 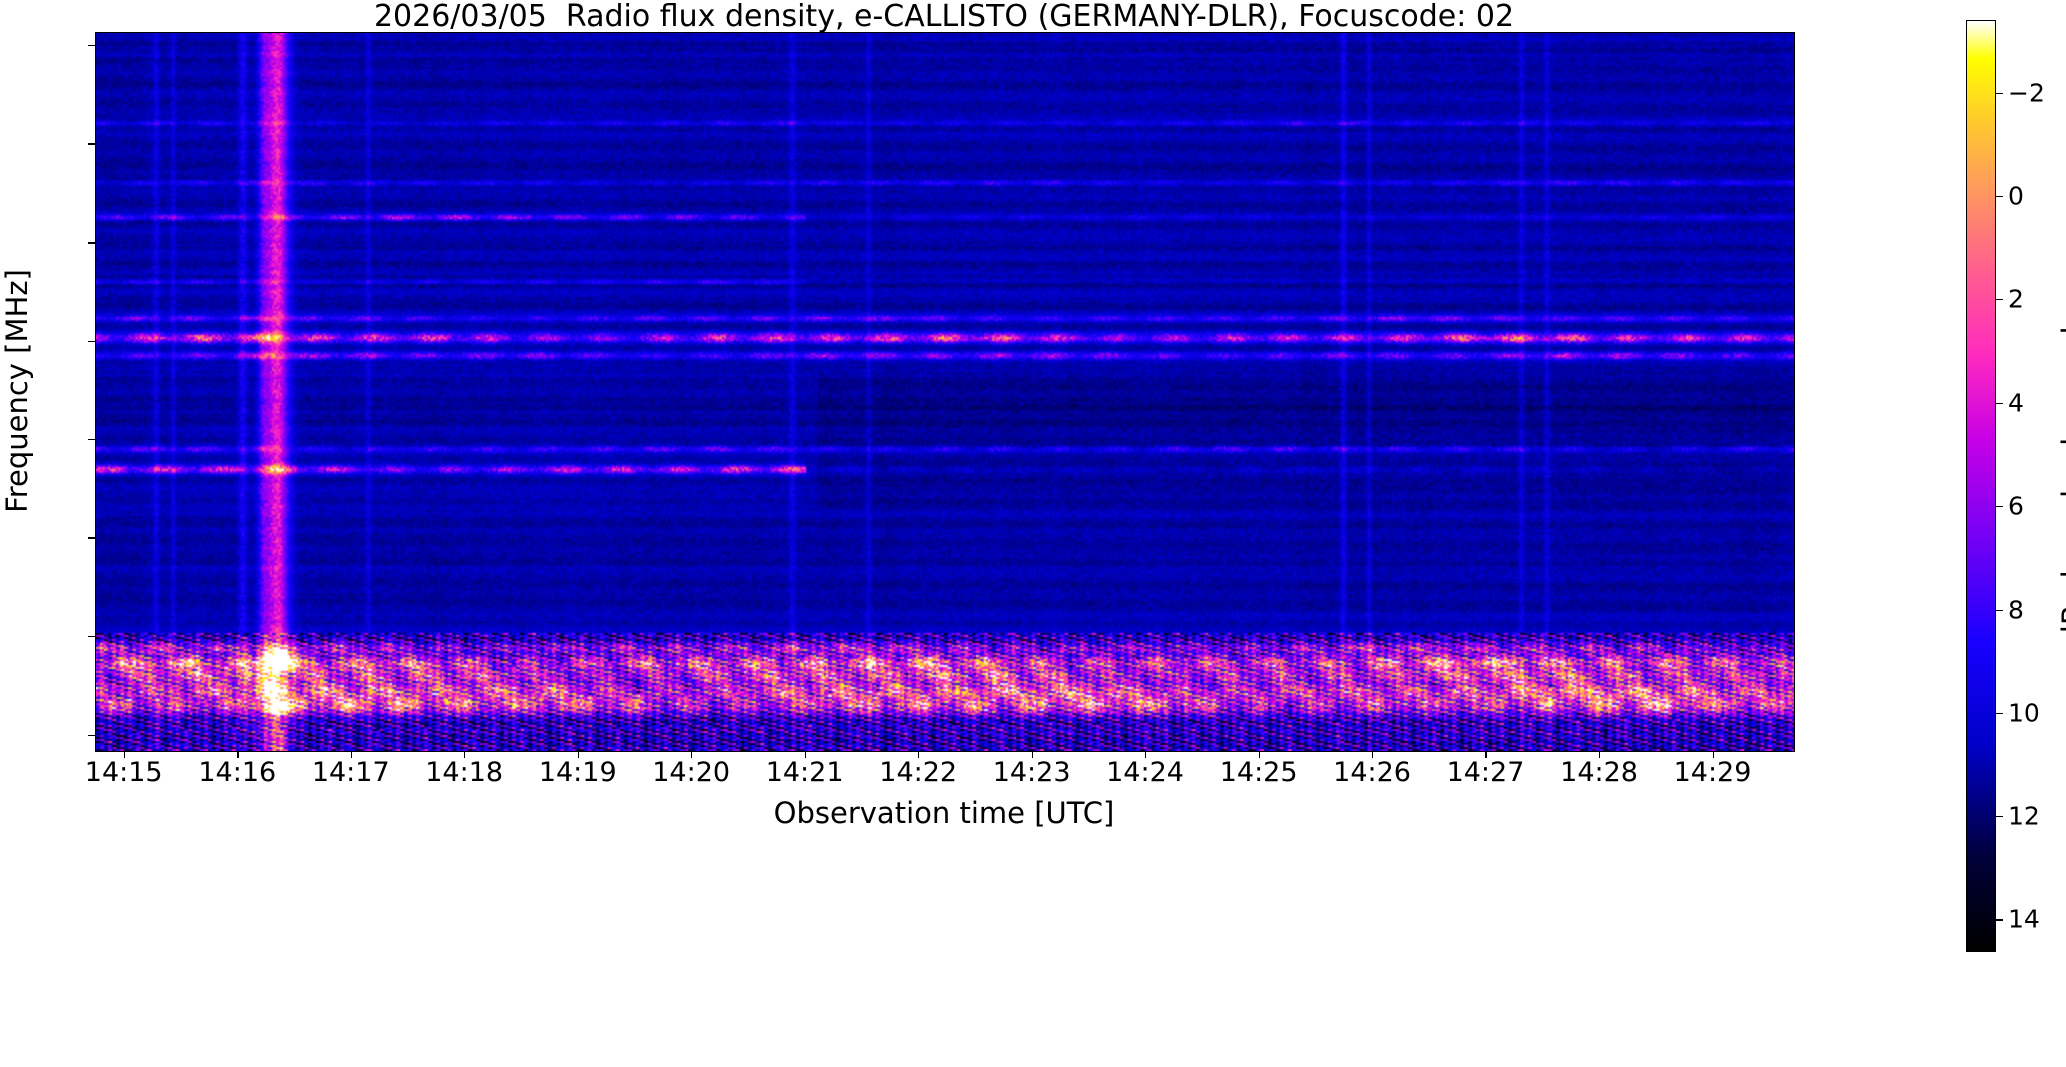 I want to click on colorbar-tick-label: 0, so click(x=2016, y=196).